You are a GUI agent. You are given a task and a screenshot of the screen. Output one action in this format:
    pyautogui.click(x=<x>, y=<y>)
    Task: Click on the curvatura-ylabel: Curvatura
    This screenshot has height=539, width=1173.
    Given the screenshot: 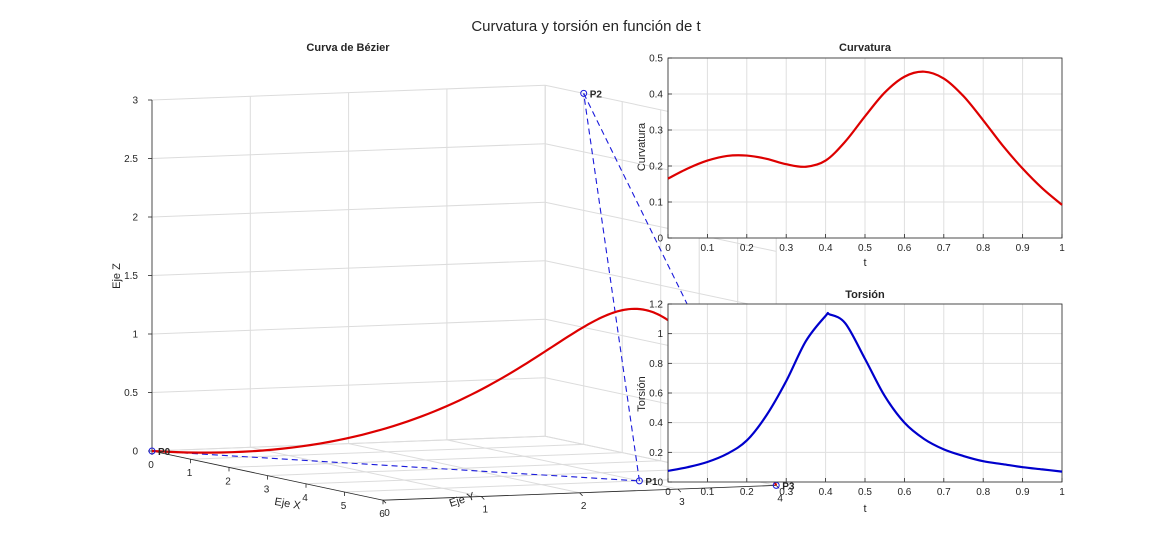 What is the action you would take?
    pyautogui.click(x=642, y=146)
    